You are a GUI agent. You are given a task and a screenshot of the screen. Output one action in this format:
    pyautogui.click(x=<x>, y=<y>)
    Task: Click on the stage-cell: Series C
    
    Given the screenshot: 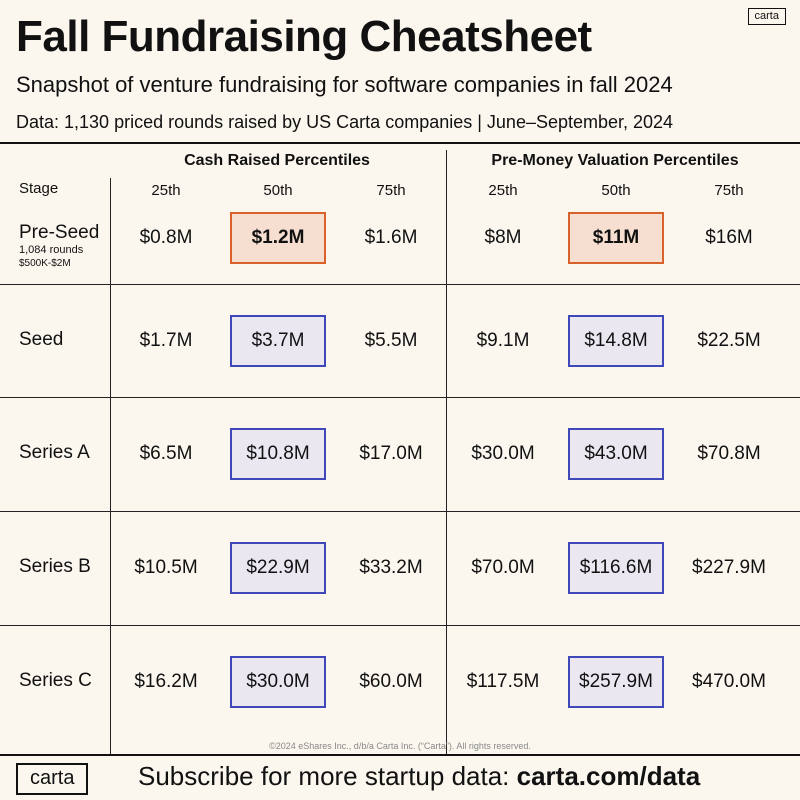 What is the action you would take?
    pyautogui.click(x=55, y=681)
    